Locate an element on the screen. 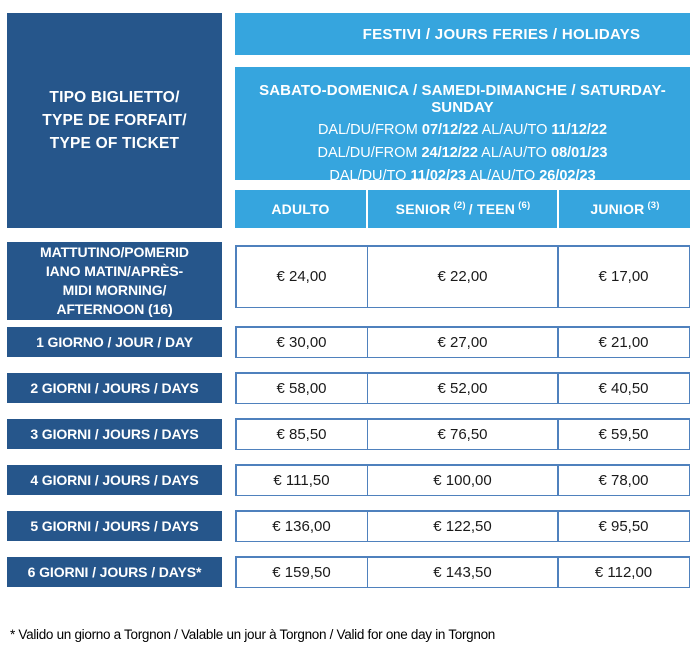 The image size is (700, 660). column-header-junior: JUNIOR (3) is located at coordinates (624, 209).